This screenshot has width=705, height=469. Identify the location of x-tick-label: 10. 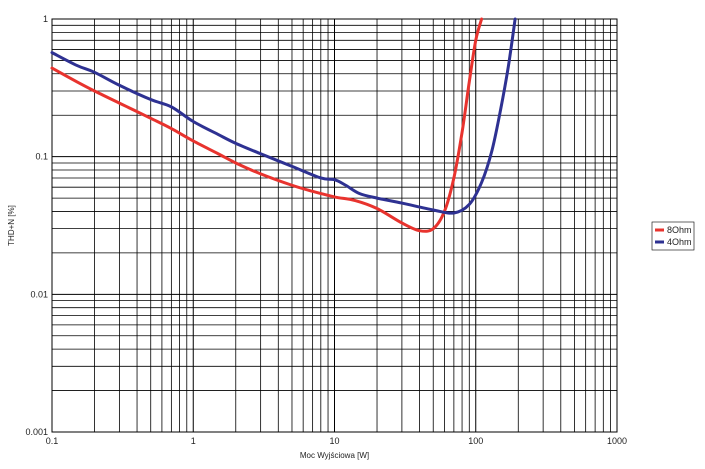
(334, 441).